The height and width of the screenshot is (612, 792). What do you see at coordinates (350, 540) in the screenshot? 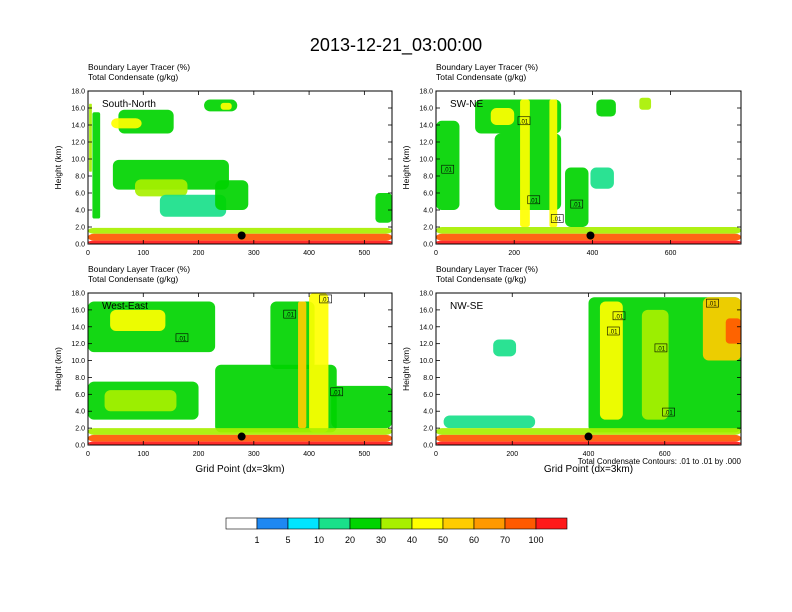
I see `colorbar-label: 20` at bounding box center [350, 540].